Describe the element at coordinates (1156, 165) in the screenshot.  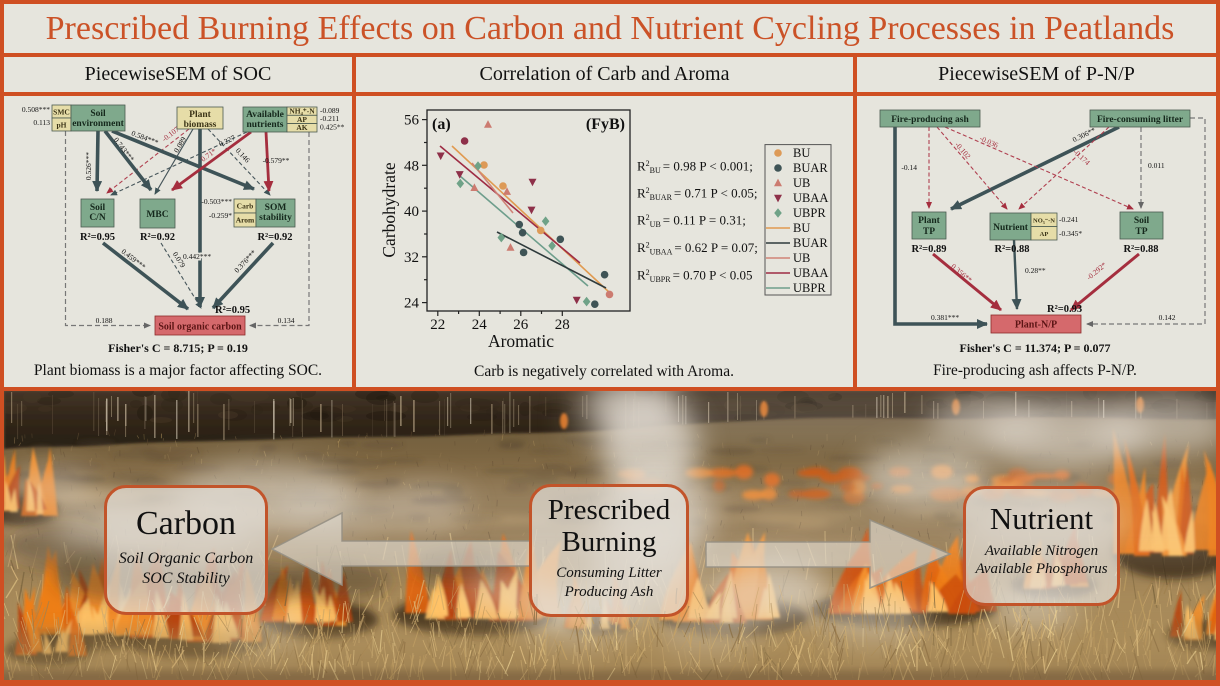
I see `svg-text: 0.011` at that location.